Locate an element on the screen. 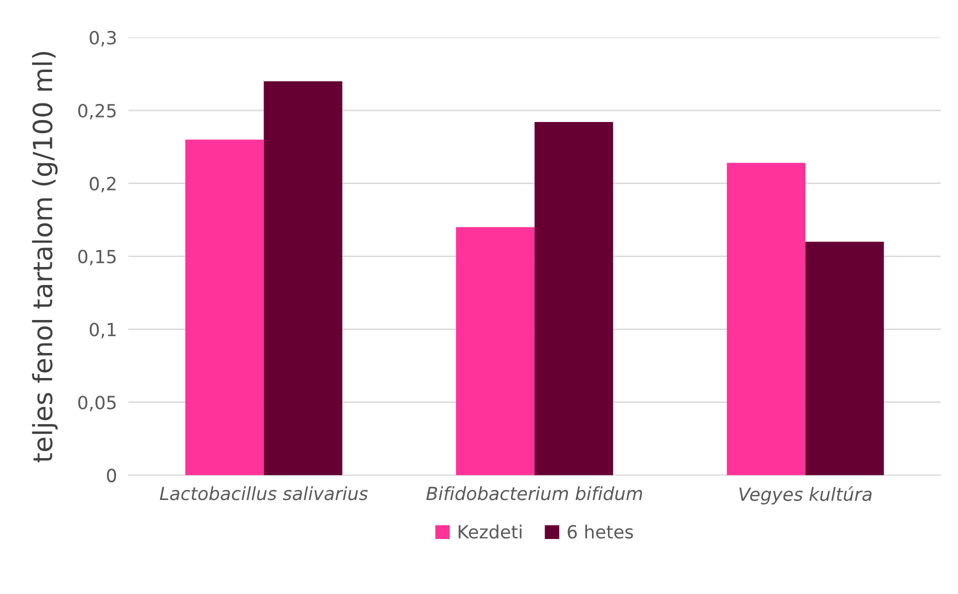 This screenshot has width=958, height=594. y-tick-label: 0,1 is located at coordinates (103, 330).